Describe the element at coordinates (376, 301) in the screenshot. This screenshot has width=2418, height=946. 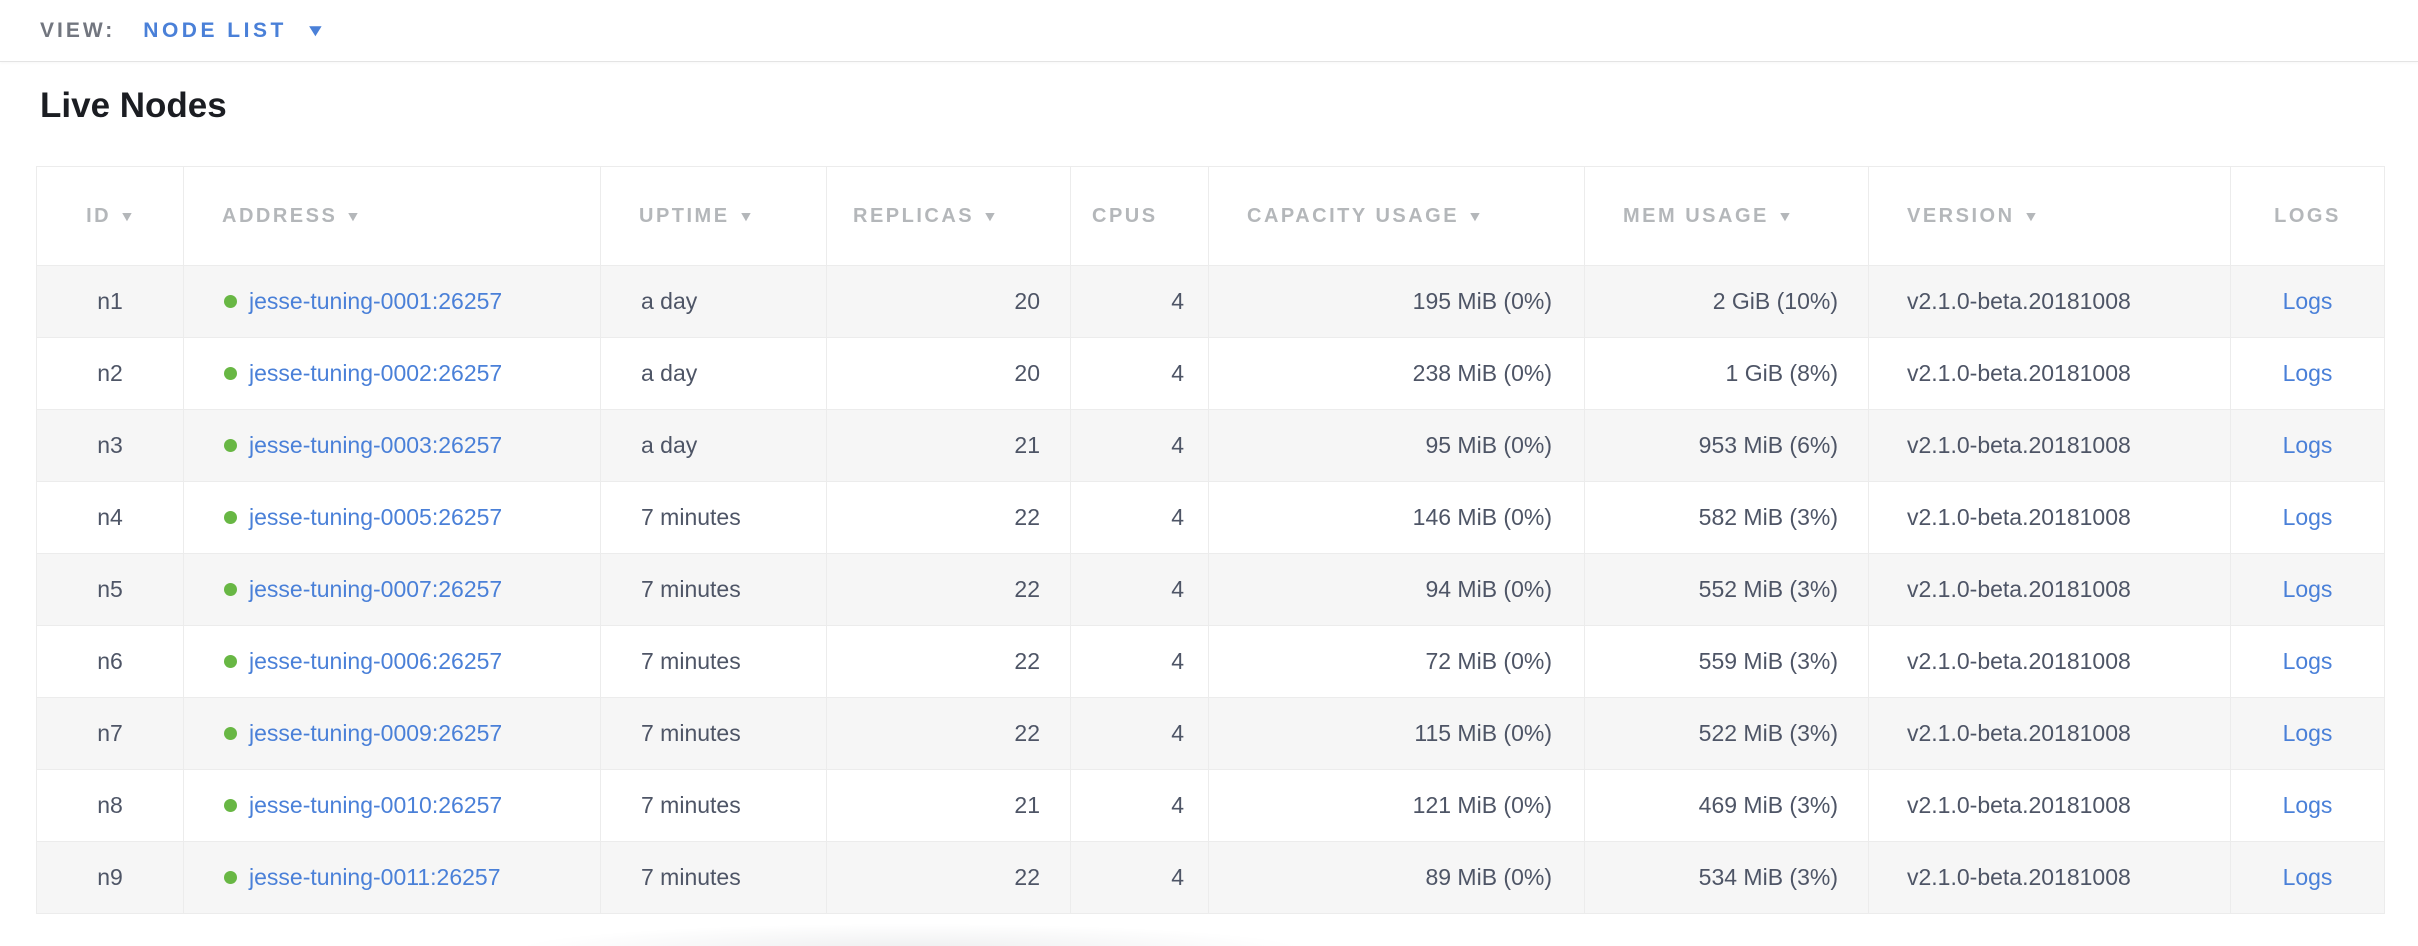
I see `node-address-link: jesse-tuning-0001:26257` at that location.